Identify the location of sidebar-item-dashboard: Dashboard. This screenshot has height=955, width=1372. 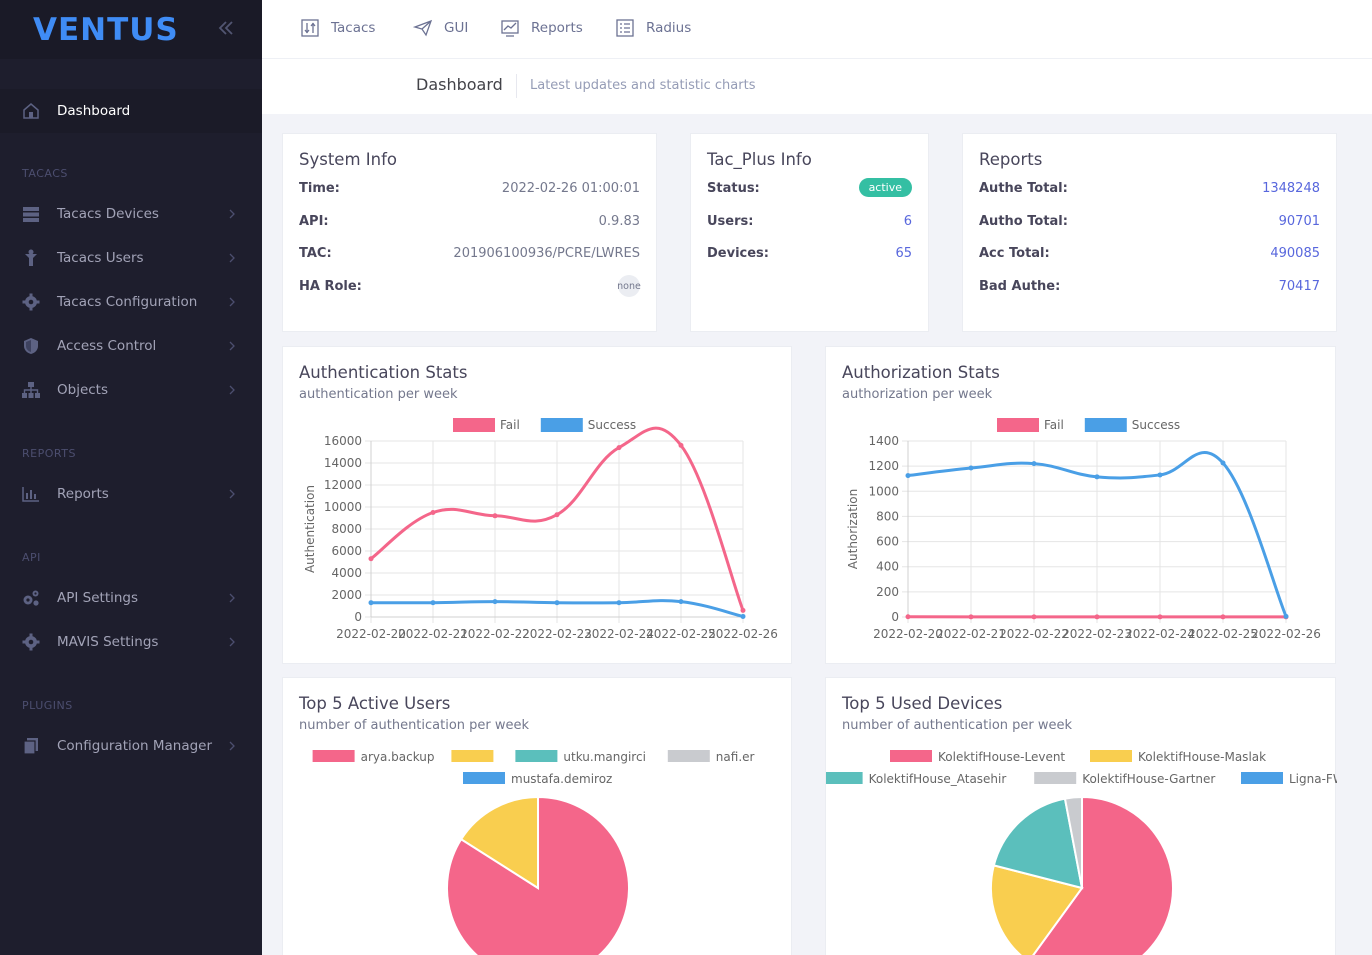
(131, 111).